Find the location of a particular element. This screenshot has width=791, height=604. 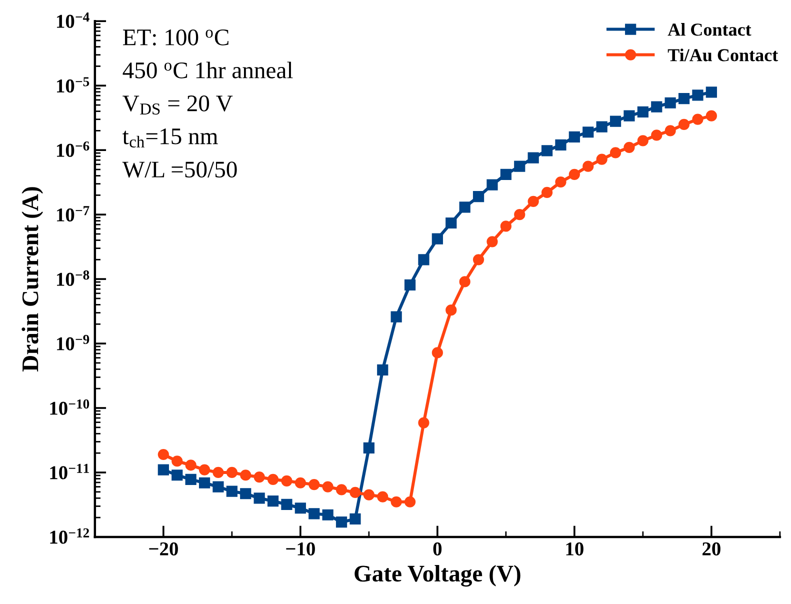

y-tick-label: 10$^{−6}$ is located at coordinates (73, 149).